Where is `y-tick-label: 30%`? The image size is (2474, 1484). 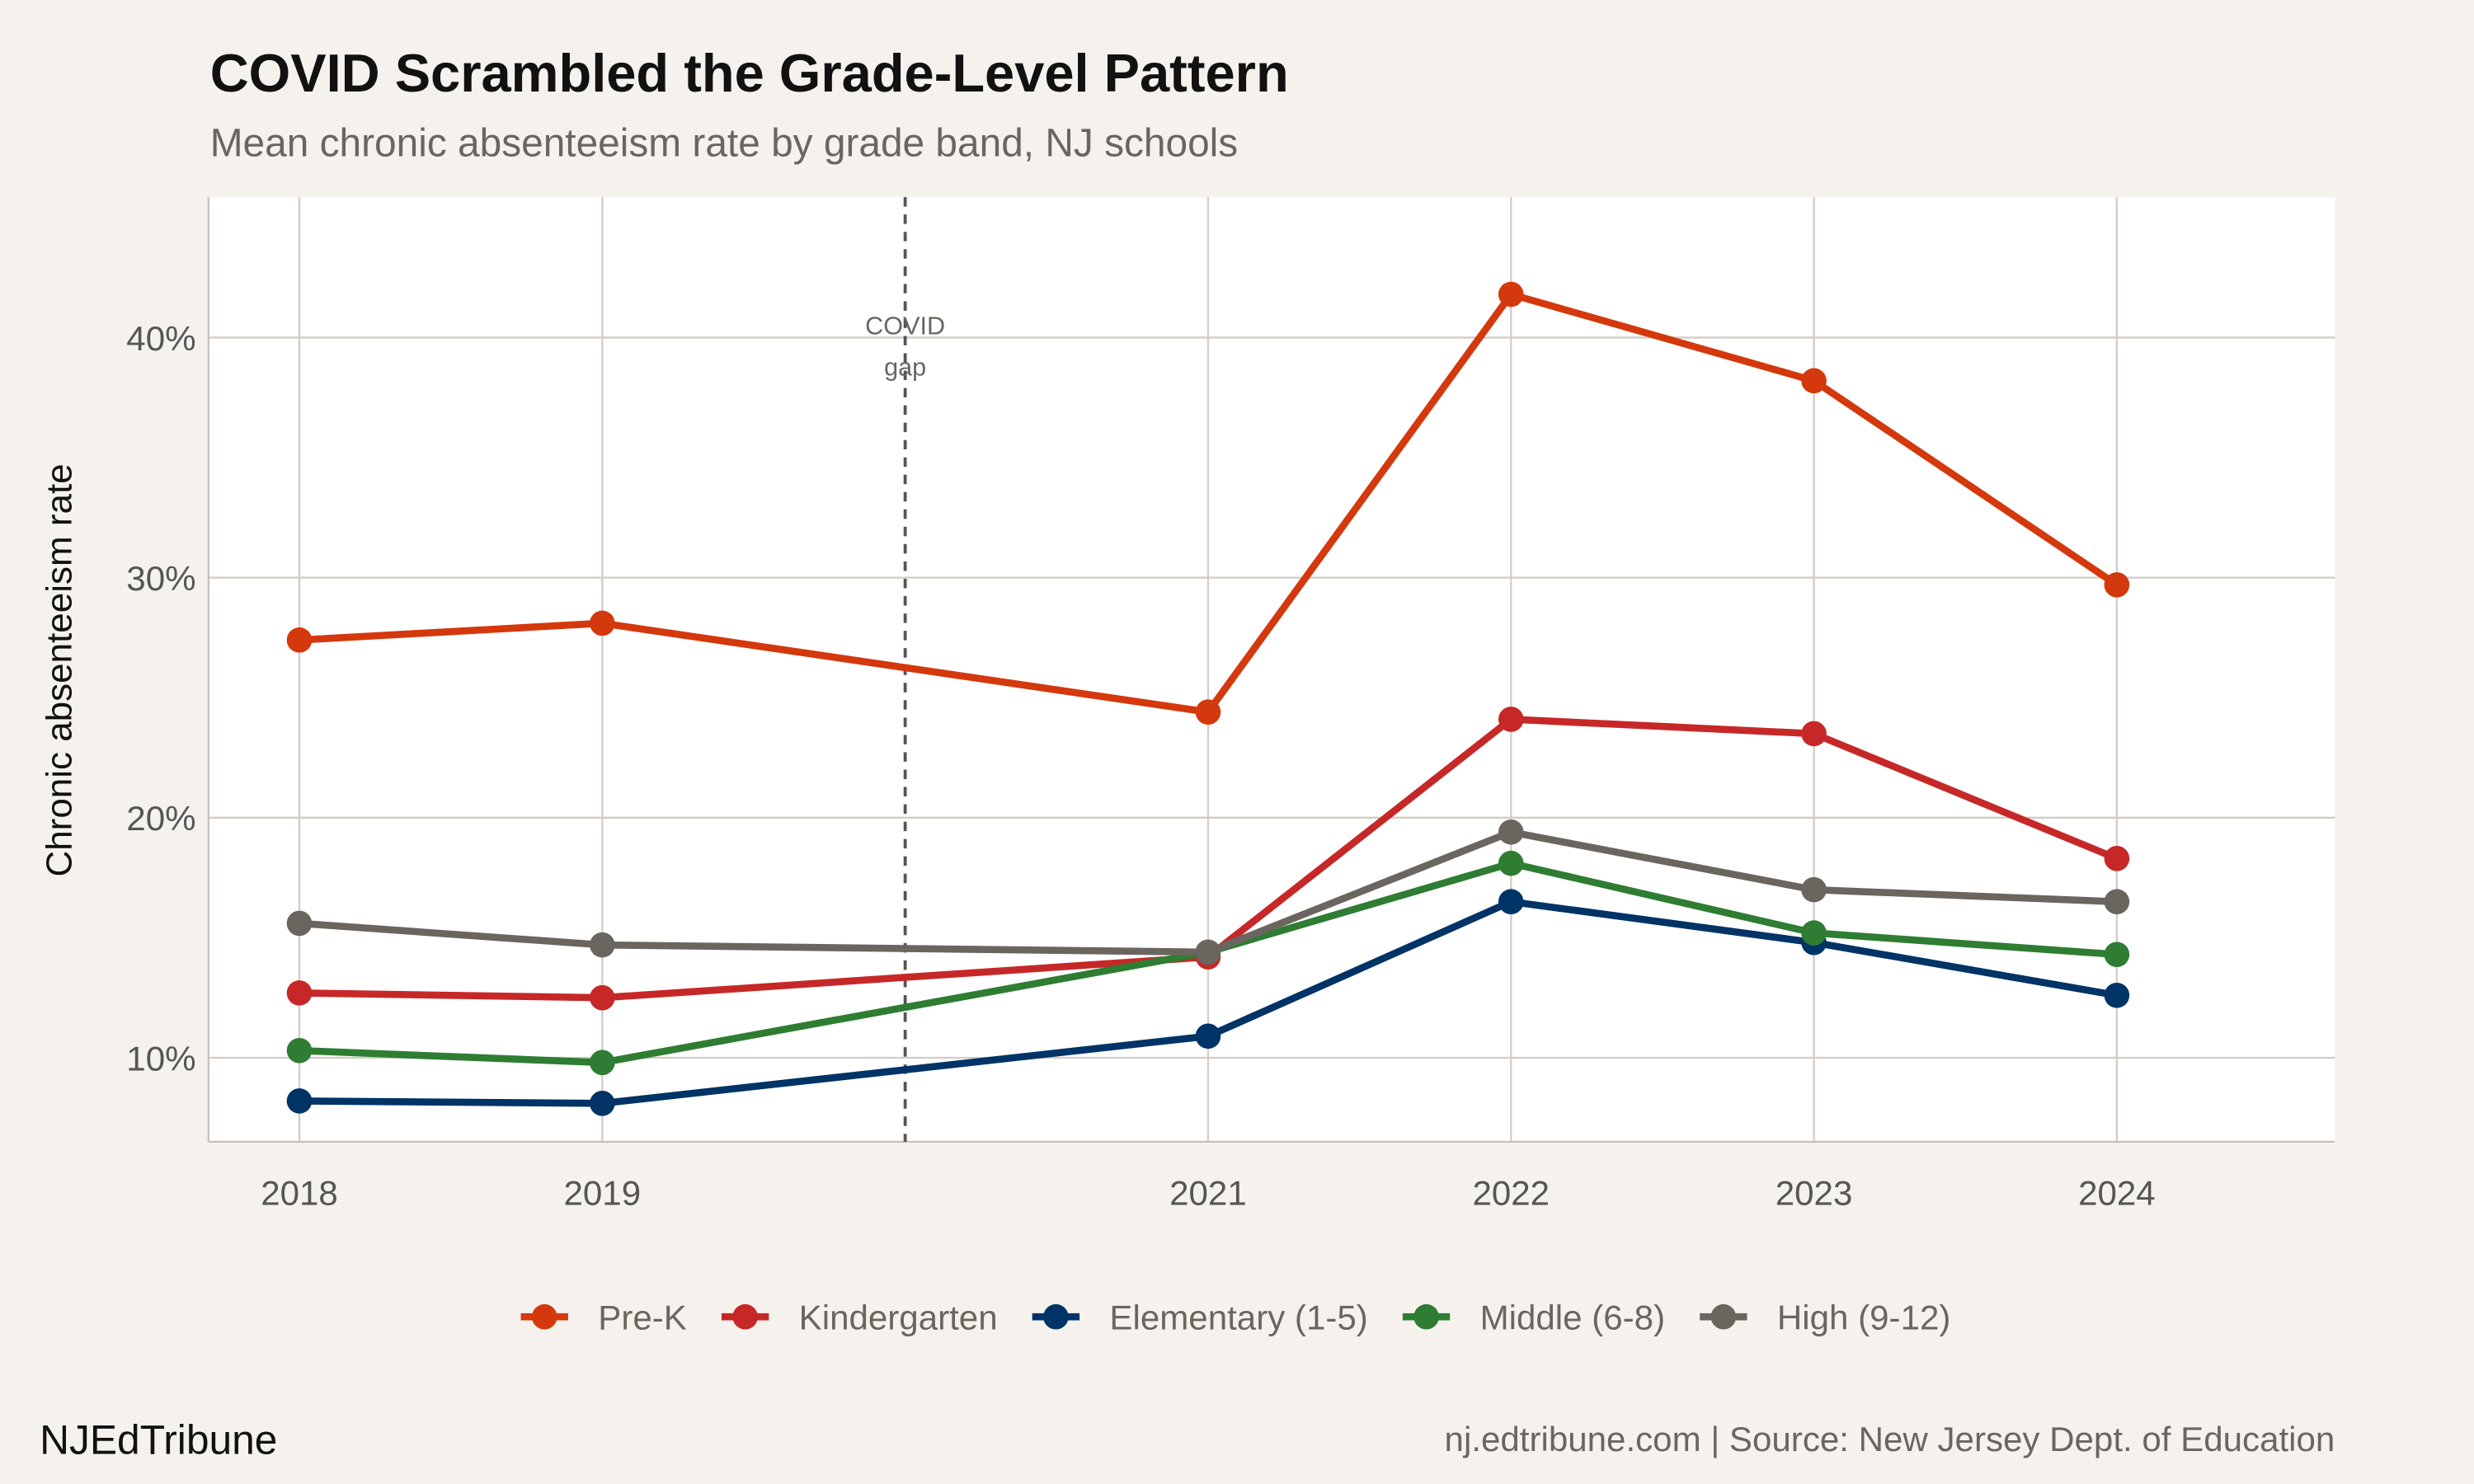 y-tick-label: 30% is located at coordinates (160, 578).